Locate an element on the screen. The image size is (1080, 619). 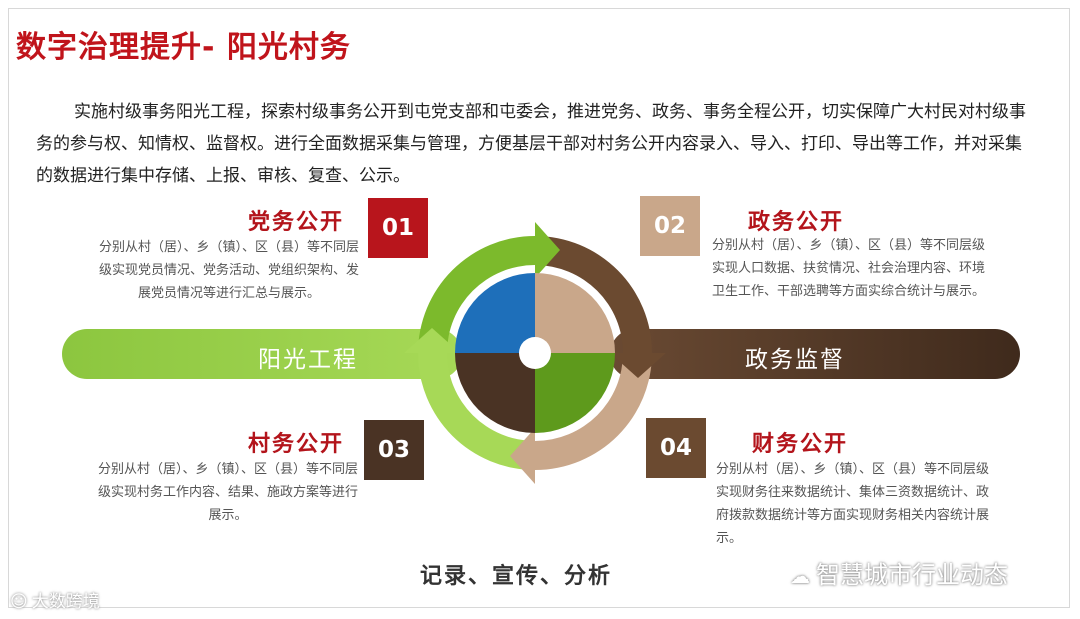
ring-arrowheads is located at coordinates (535, 353).